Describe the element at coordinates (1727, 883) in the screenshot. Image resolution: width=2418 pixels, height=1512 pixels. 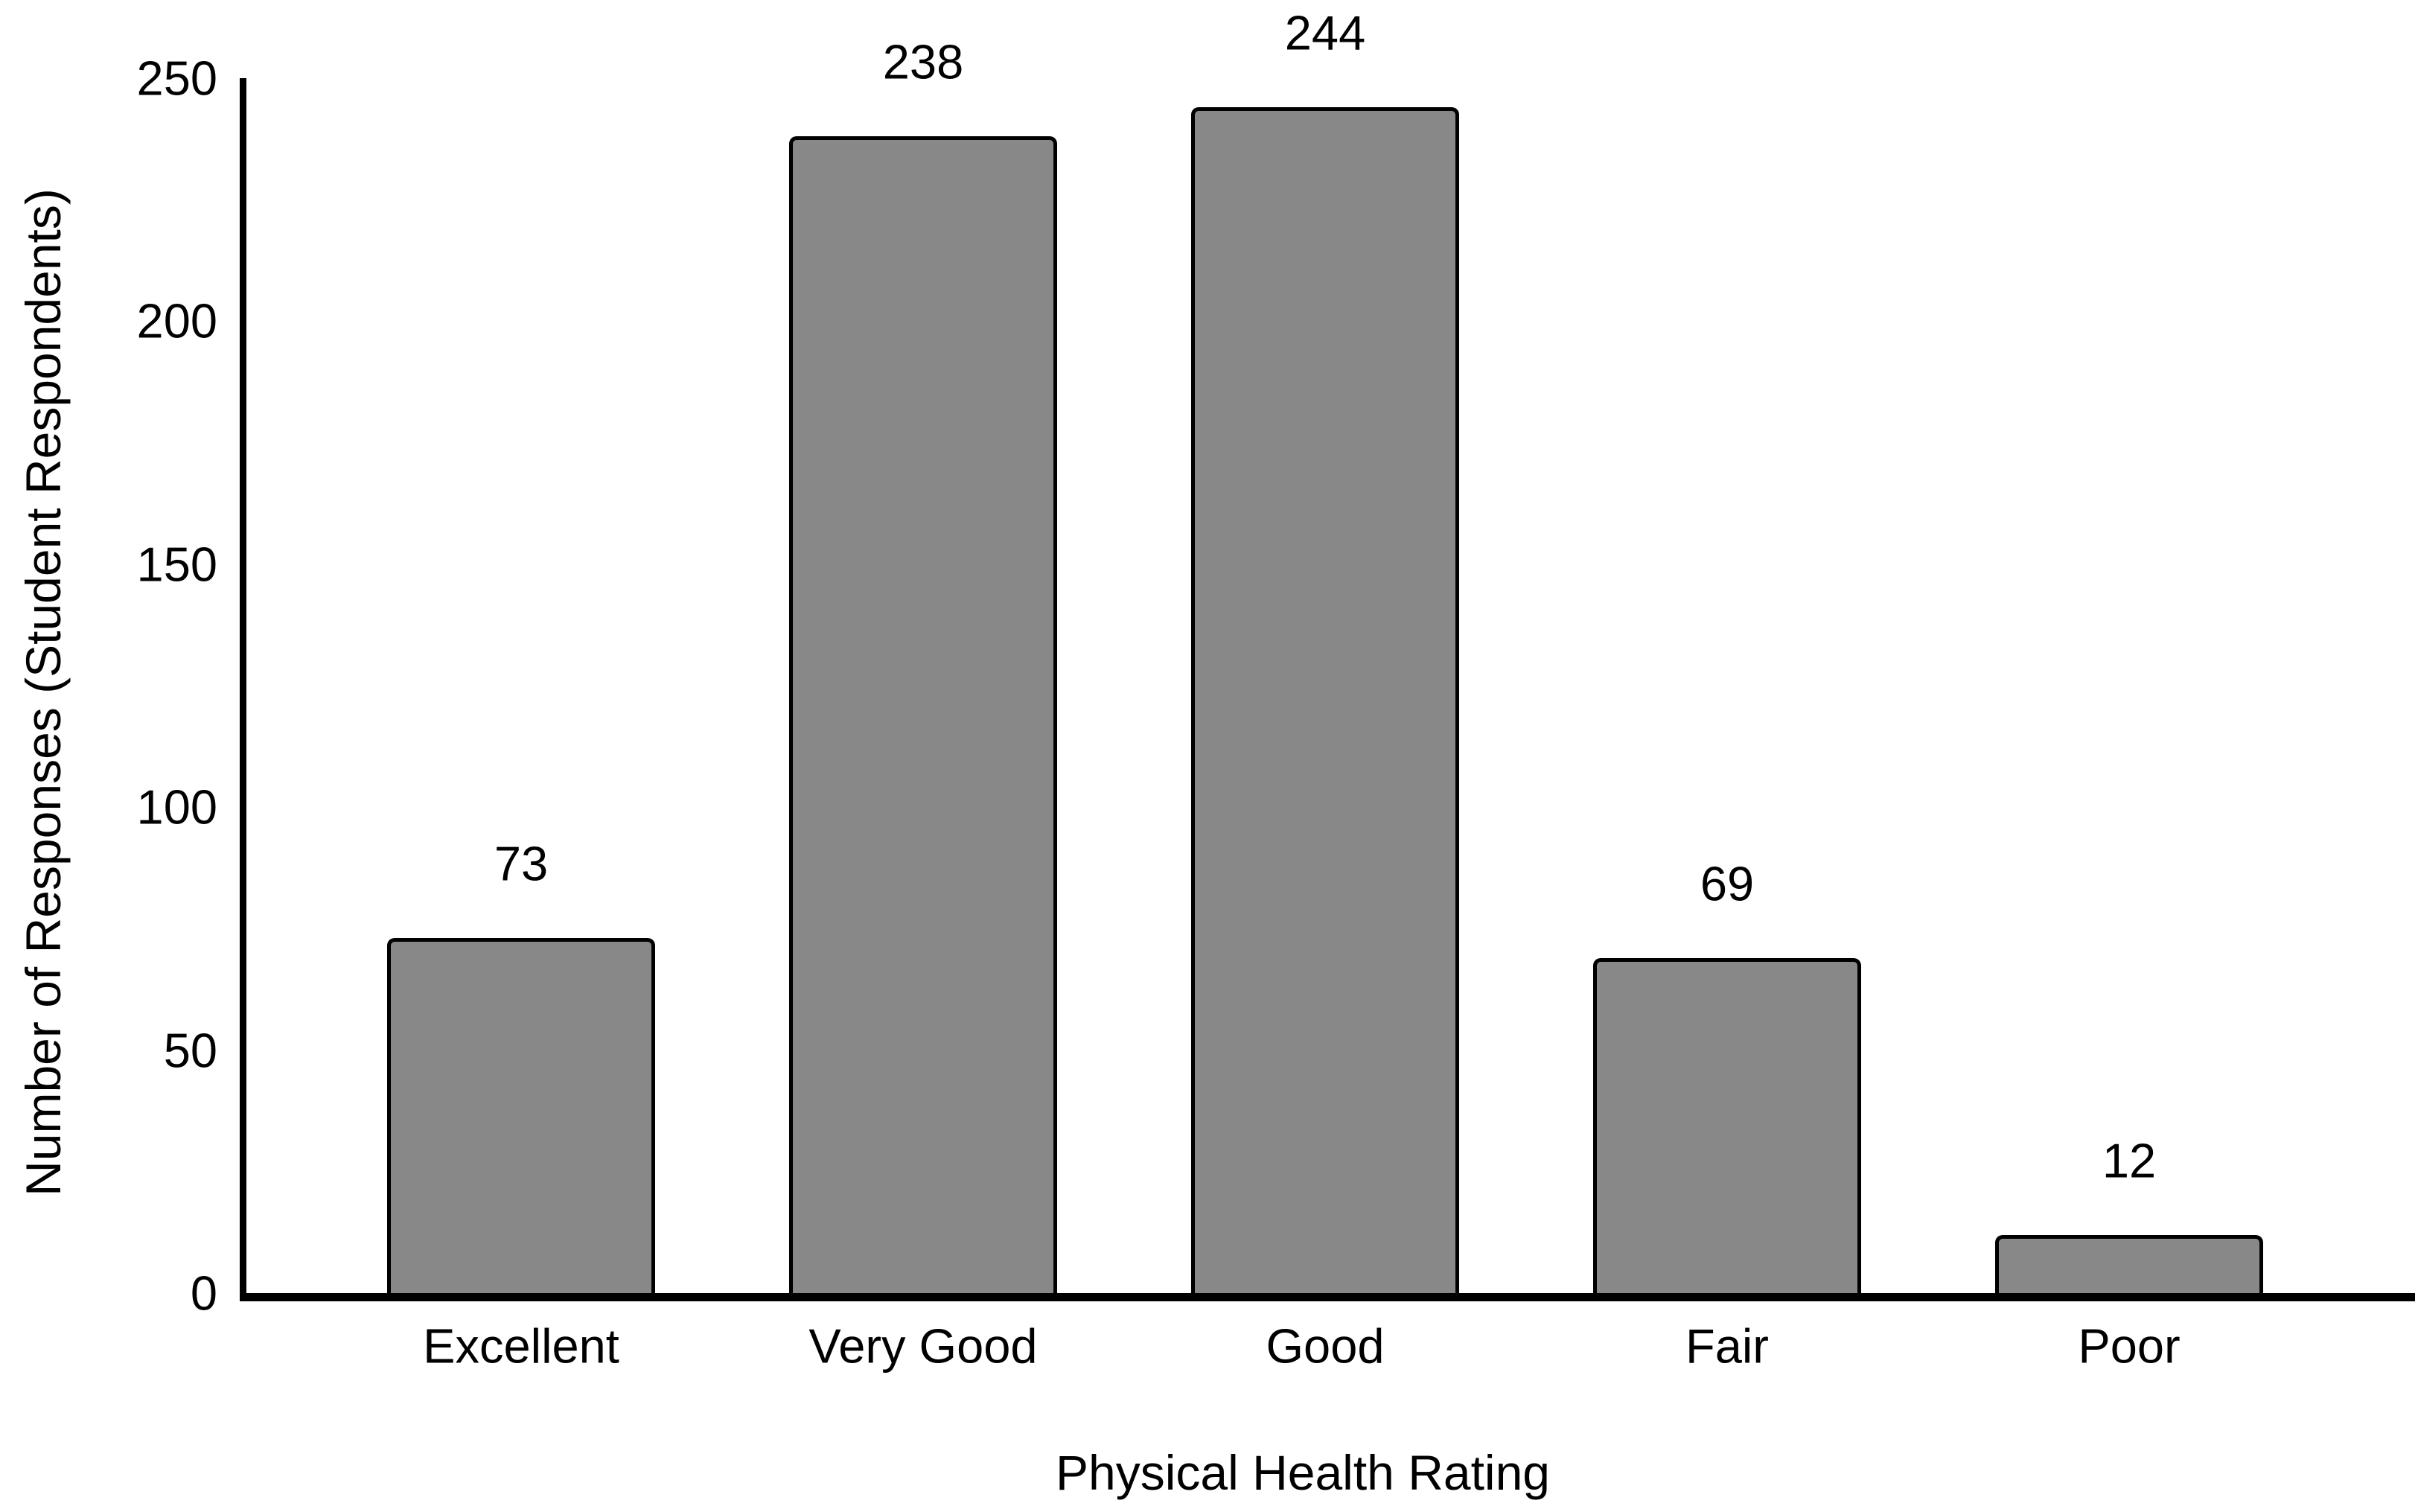
I see `bar-value-label: 69` at that location.